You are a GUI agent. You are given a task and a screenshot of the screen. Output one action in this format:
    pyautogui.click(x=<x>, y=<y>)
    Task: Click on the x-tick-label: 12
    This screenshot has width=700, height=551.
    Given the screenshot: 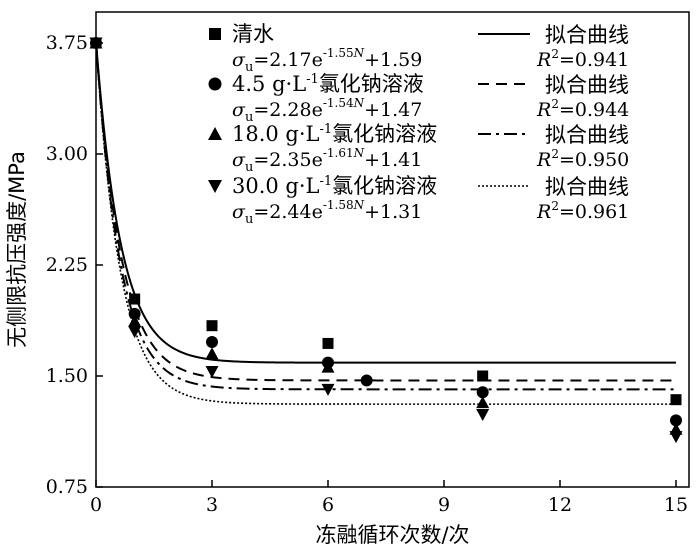 What is the action you would take?
    pyautogui.click(x=560, y=505)
    